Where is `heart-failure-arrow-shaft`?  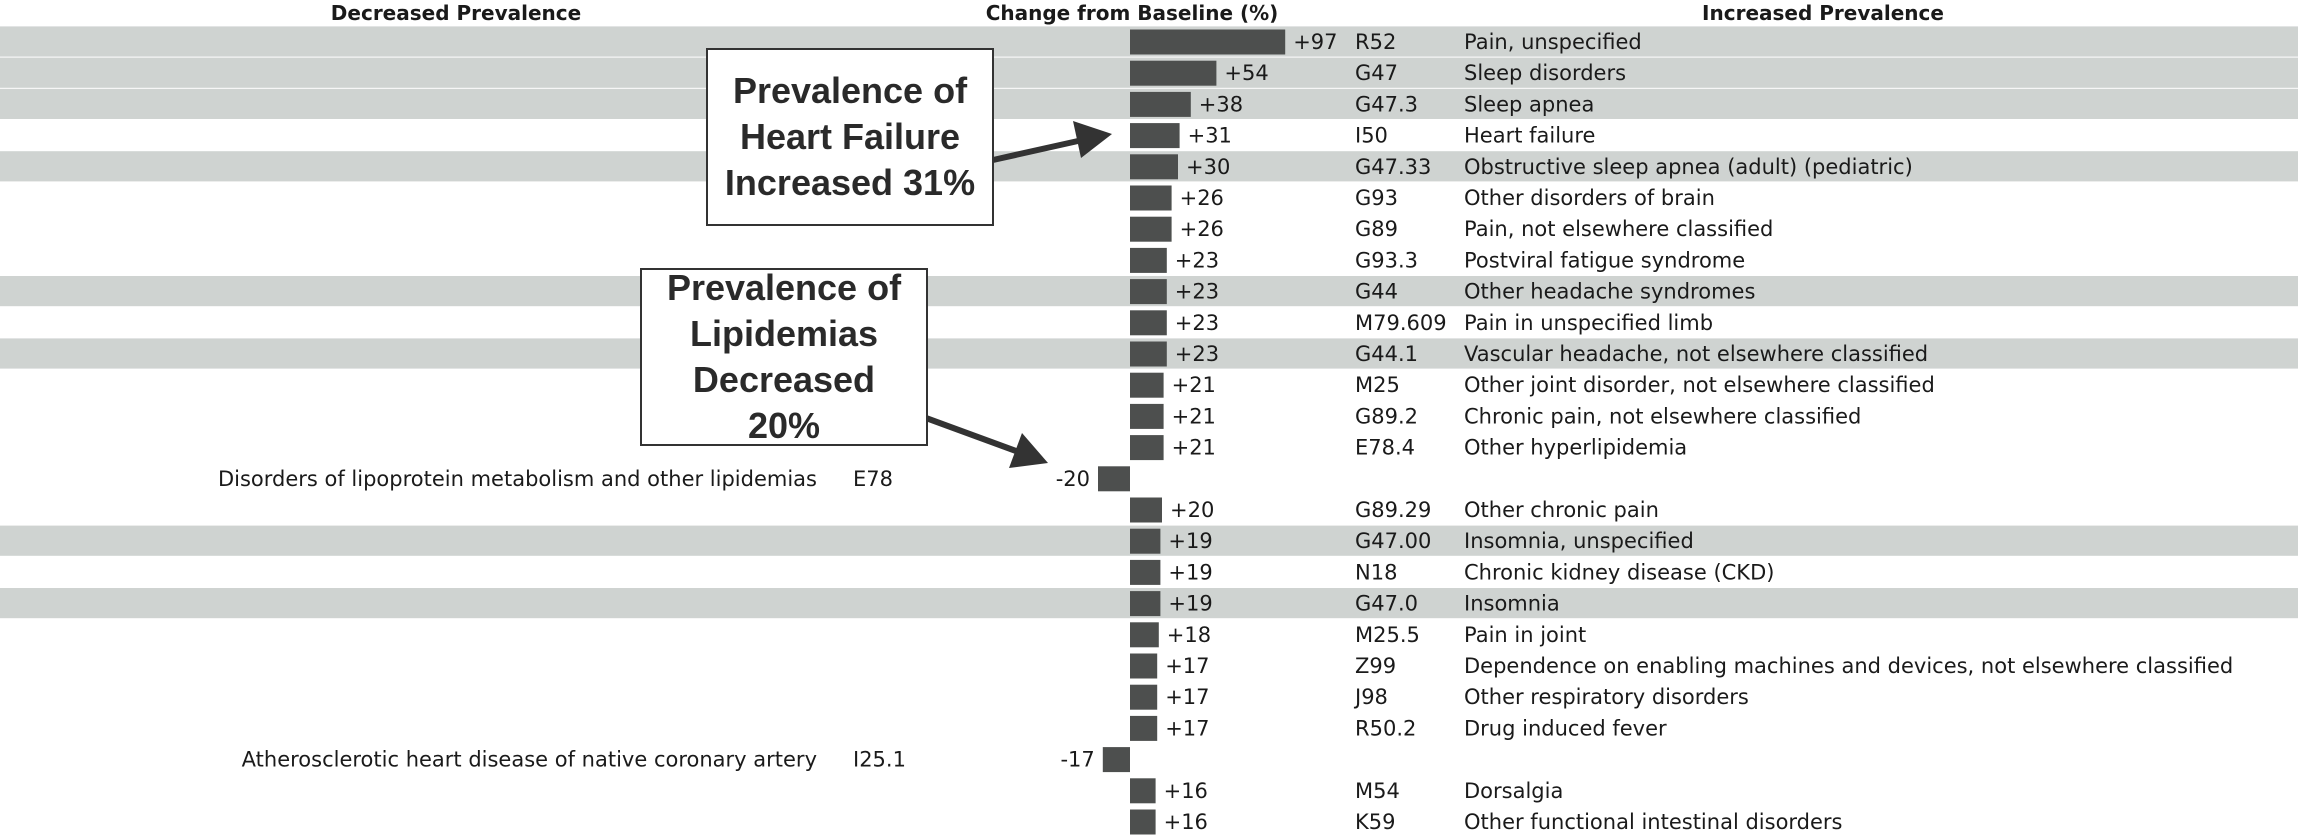 heart-failure-arrow-shaft is located at coordinates (1035, 150).